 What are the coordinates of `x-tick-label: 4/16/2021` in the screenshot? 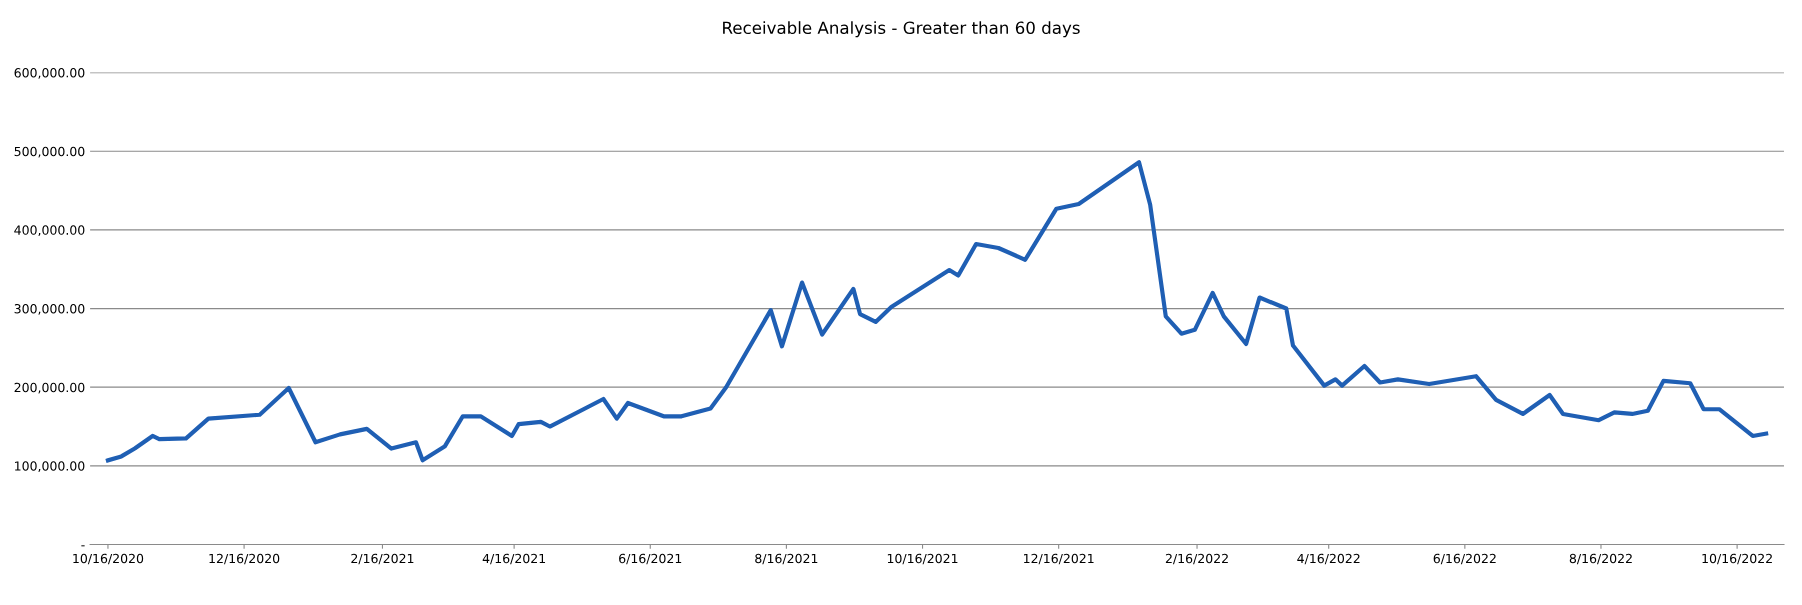 It's located at (514, 559).